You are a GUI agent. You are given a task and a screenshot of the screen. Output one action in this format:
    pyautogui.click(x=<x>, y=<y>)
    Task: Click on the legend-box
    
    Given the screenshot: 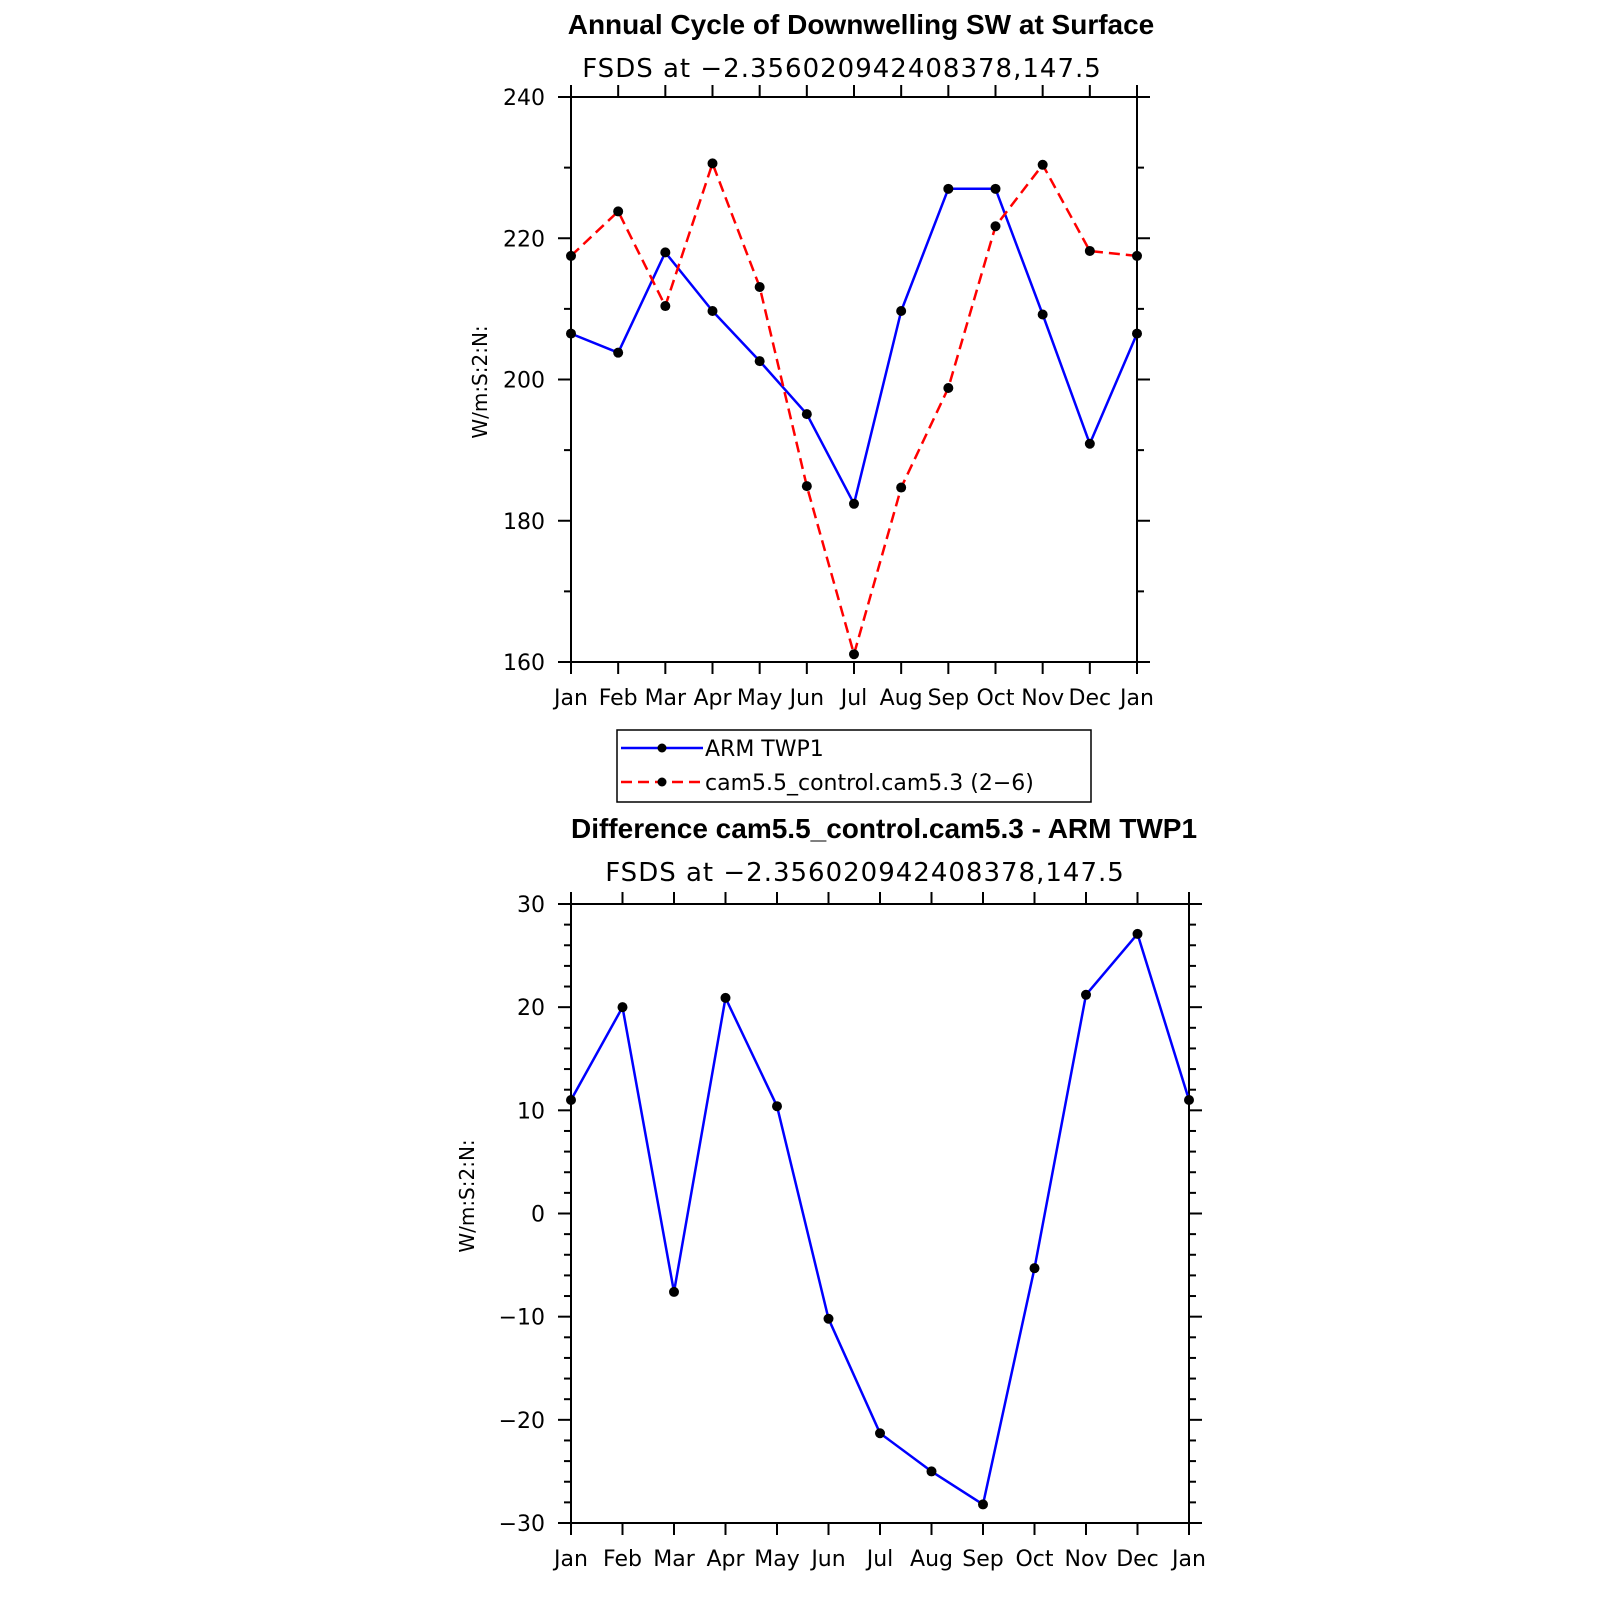 What is the action you would take?
    pyautogui.click(x=854, y=766)
    